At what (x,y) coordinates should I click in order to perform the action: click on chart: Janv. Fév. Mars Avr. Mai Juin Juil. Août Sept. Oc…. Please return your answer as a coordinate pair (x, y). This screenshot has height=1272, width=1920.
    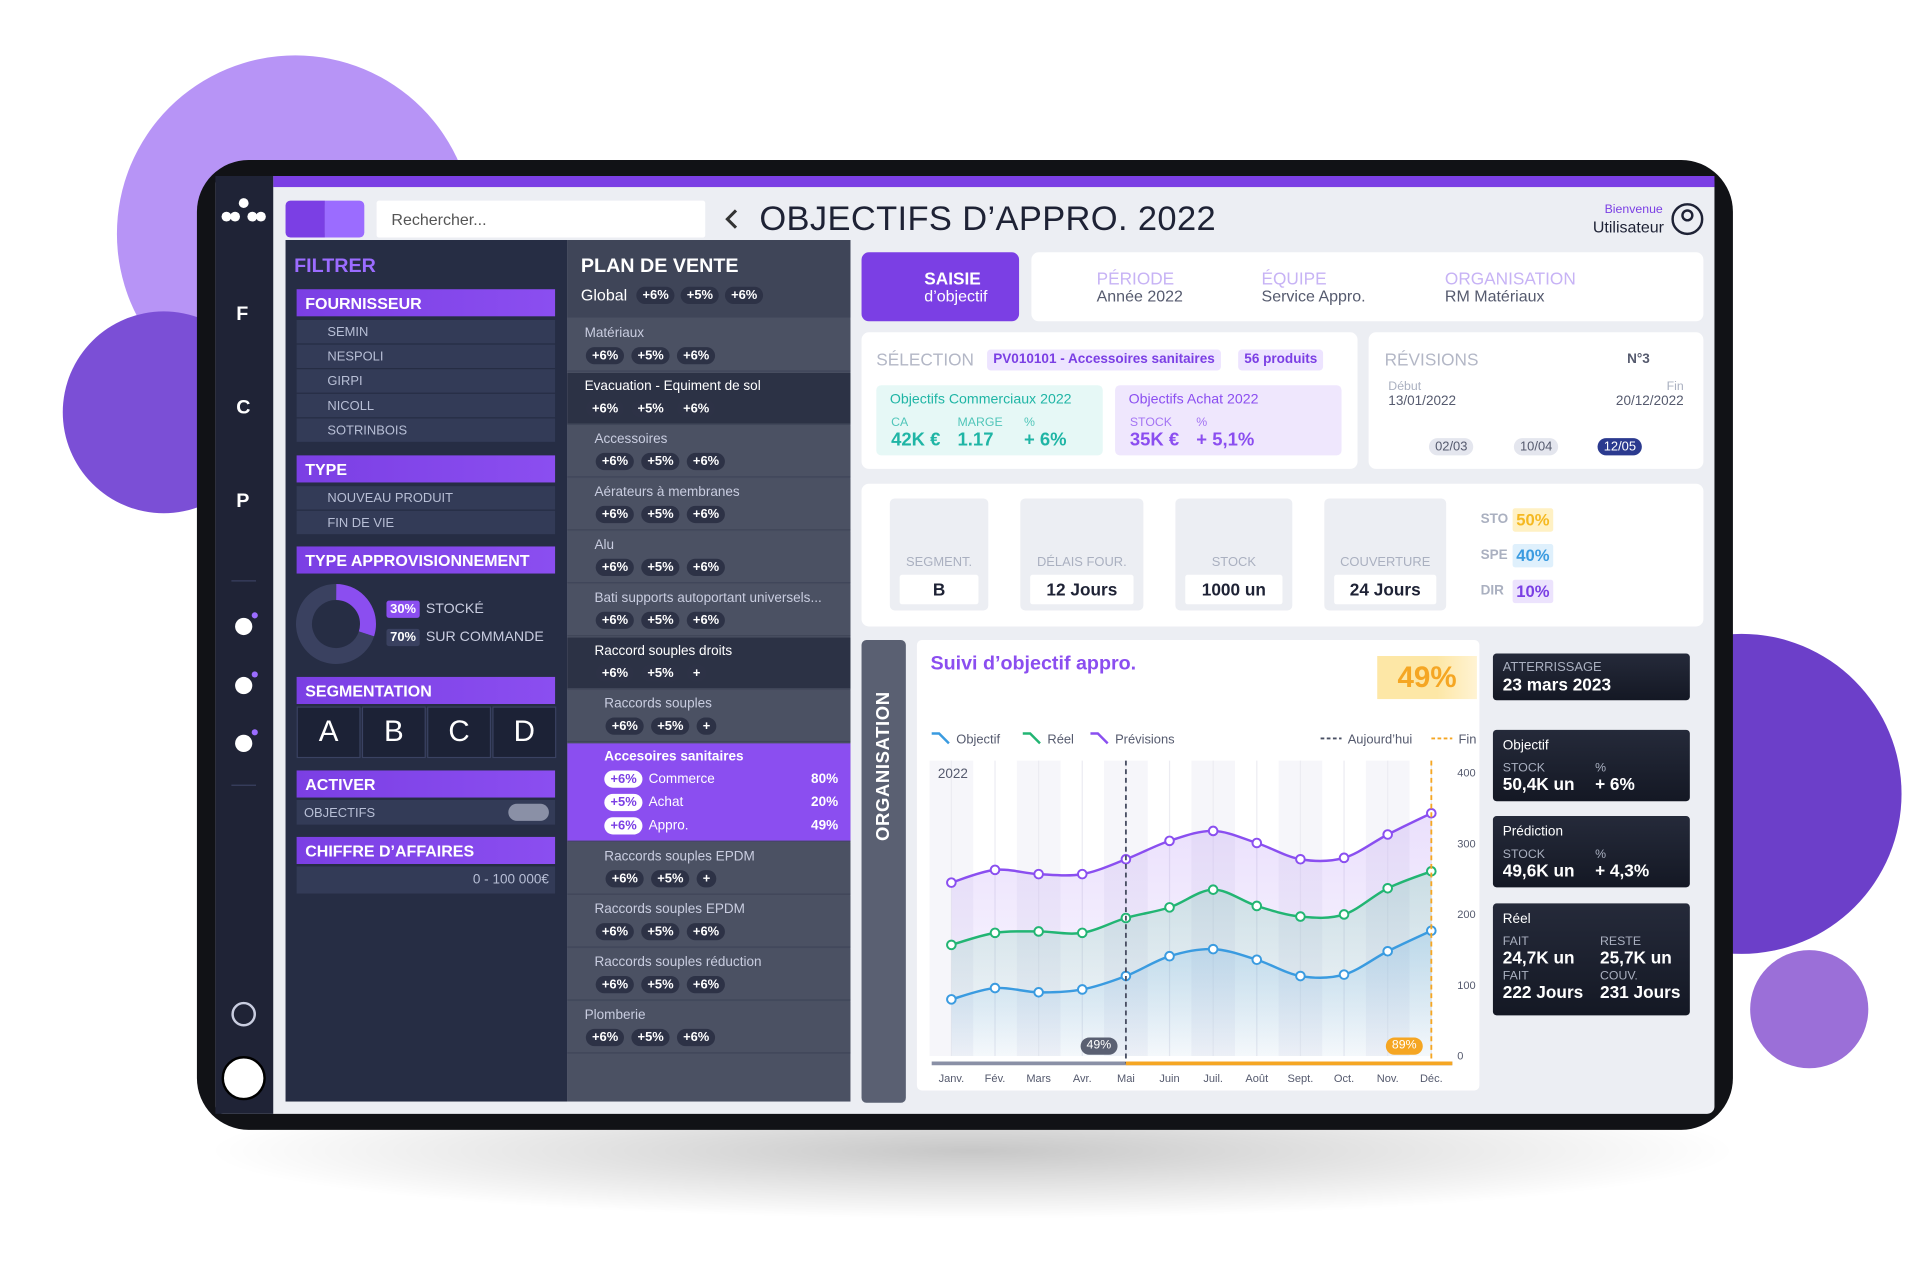
    Looking at the image, I should click on (1202, 908).